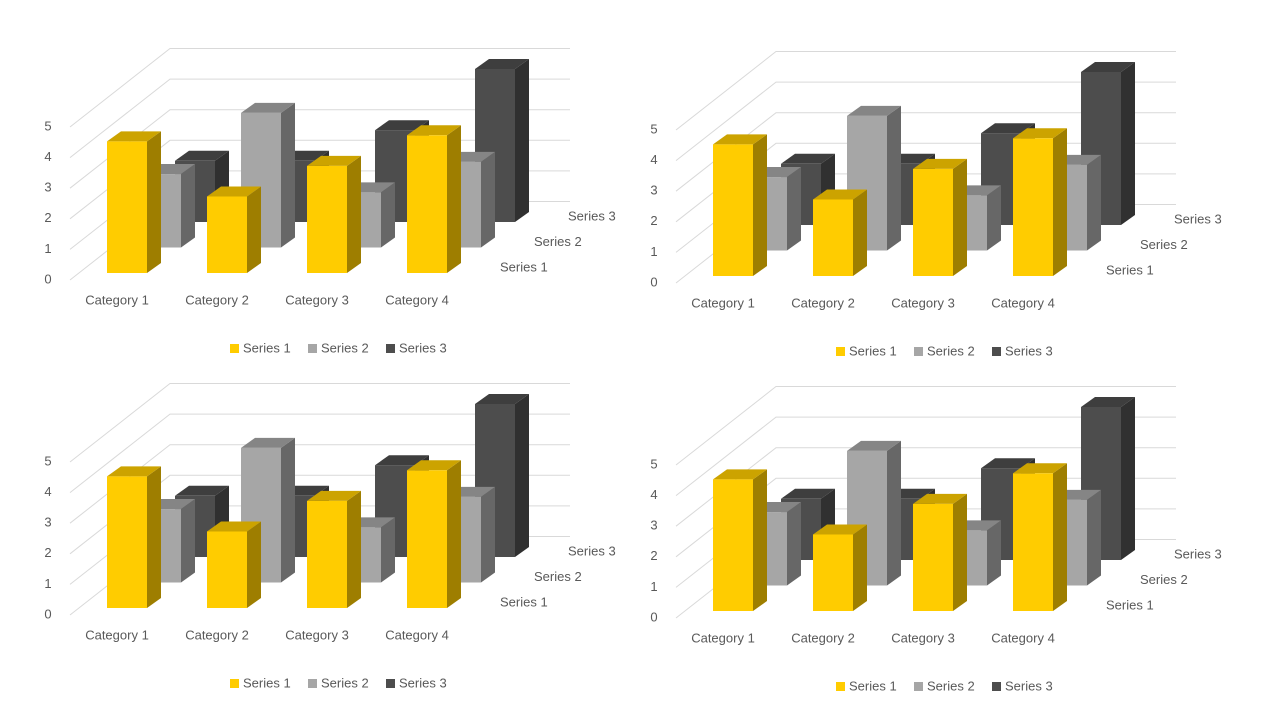  I want to click on x-tick-label: Category 3, so click(923, 302).